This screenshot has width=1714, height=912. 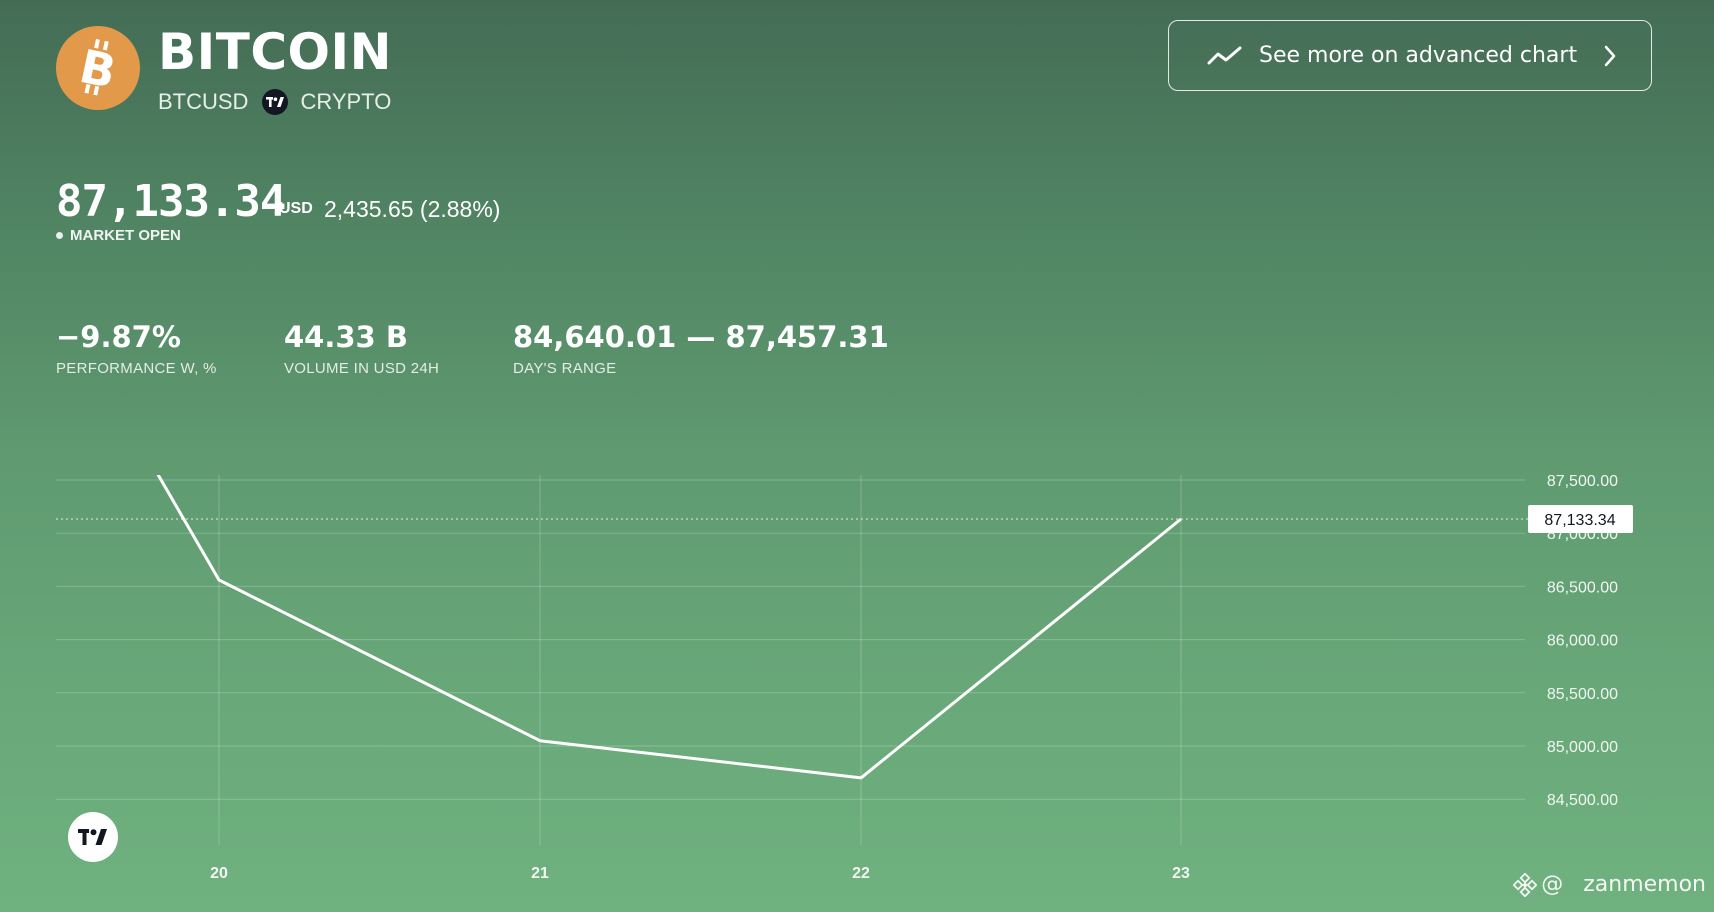 I want to click on performance-label: PERFORMANCE W, %, so click(x=136, y=368).